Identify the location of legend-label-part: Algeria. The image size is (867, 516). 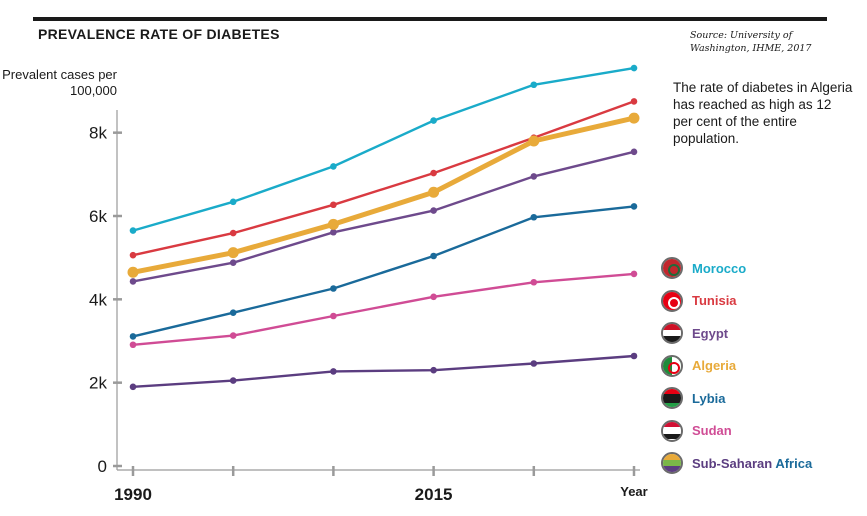
(714, 365).